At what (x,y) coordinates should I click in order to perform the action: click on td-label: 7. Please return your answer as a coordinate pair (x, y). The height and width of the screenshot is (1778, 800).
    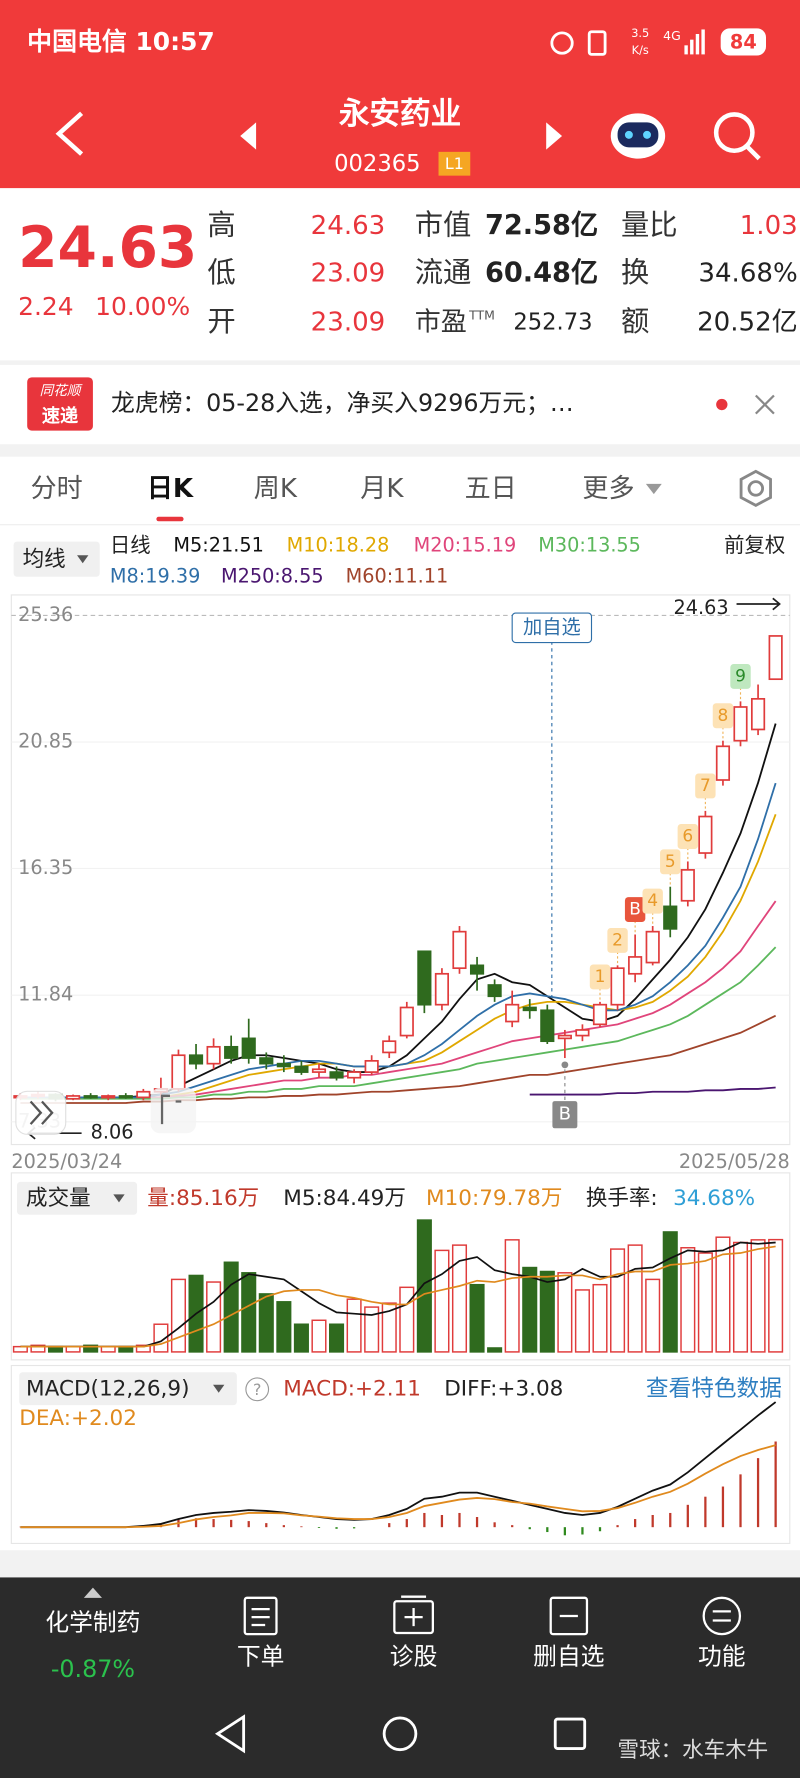
    Looking at the image, I should click on (705, 786).